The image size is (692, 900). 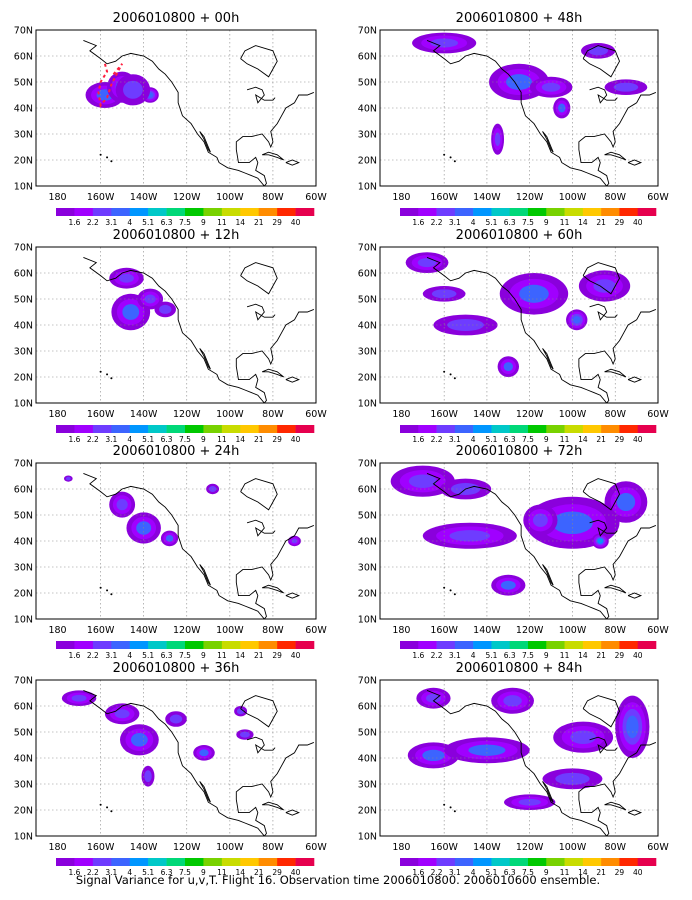 What do you see at coordinates (57, 847) in the screenshot?
I see `x-tick-label: 180` at bounding box center [57, 847].